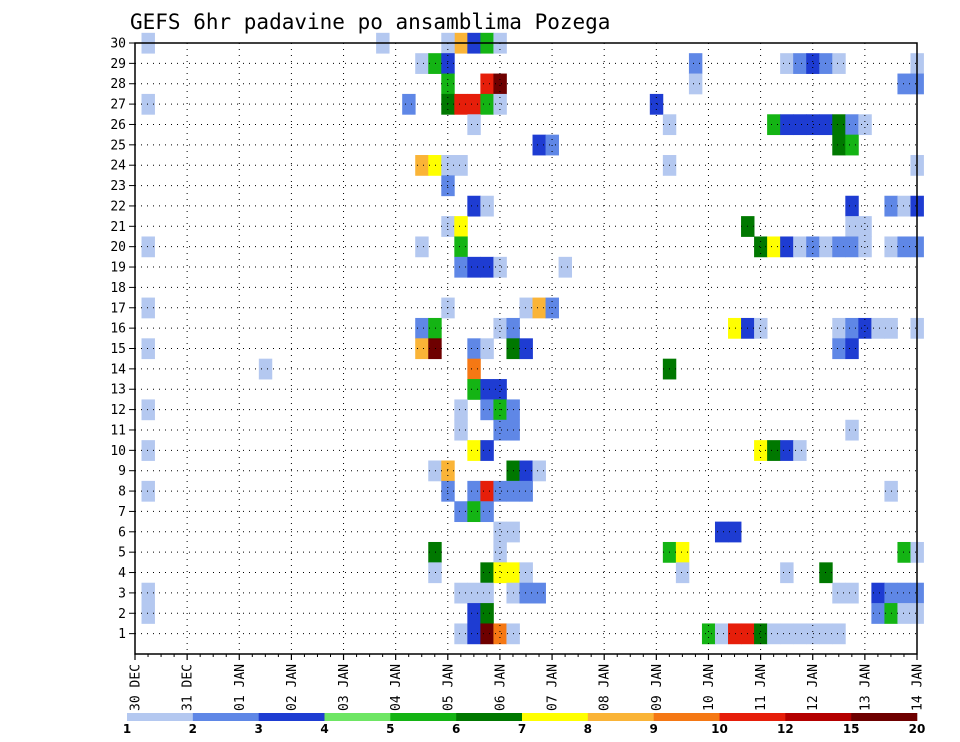  Describe the element at coordinates (118, 308) in the screenshot. I see `y-tick-label: 17` at that location.